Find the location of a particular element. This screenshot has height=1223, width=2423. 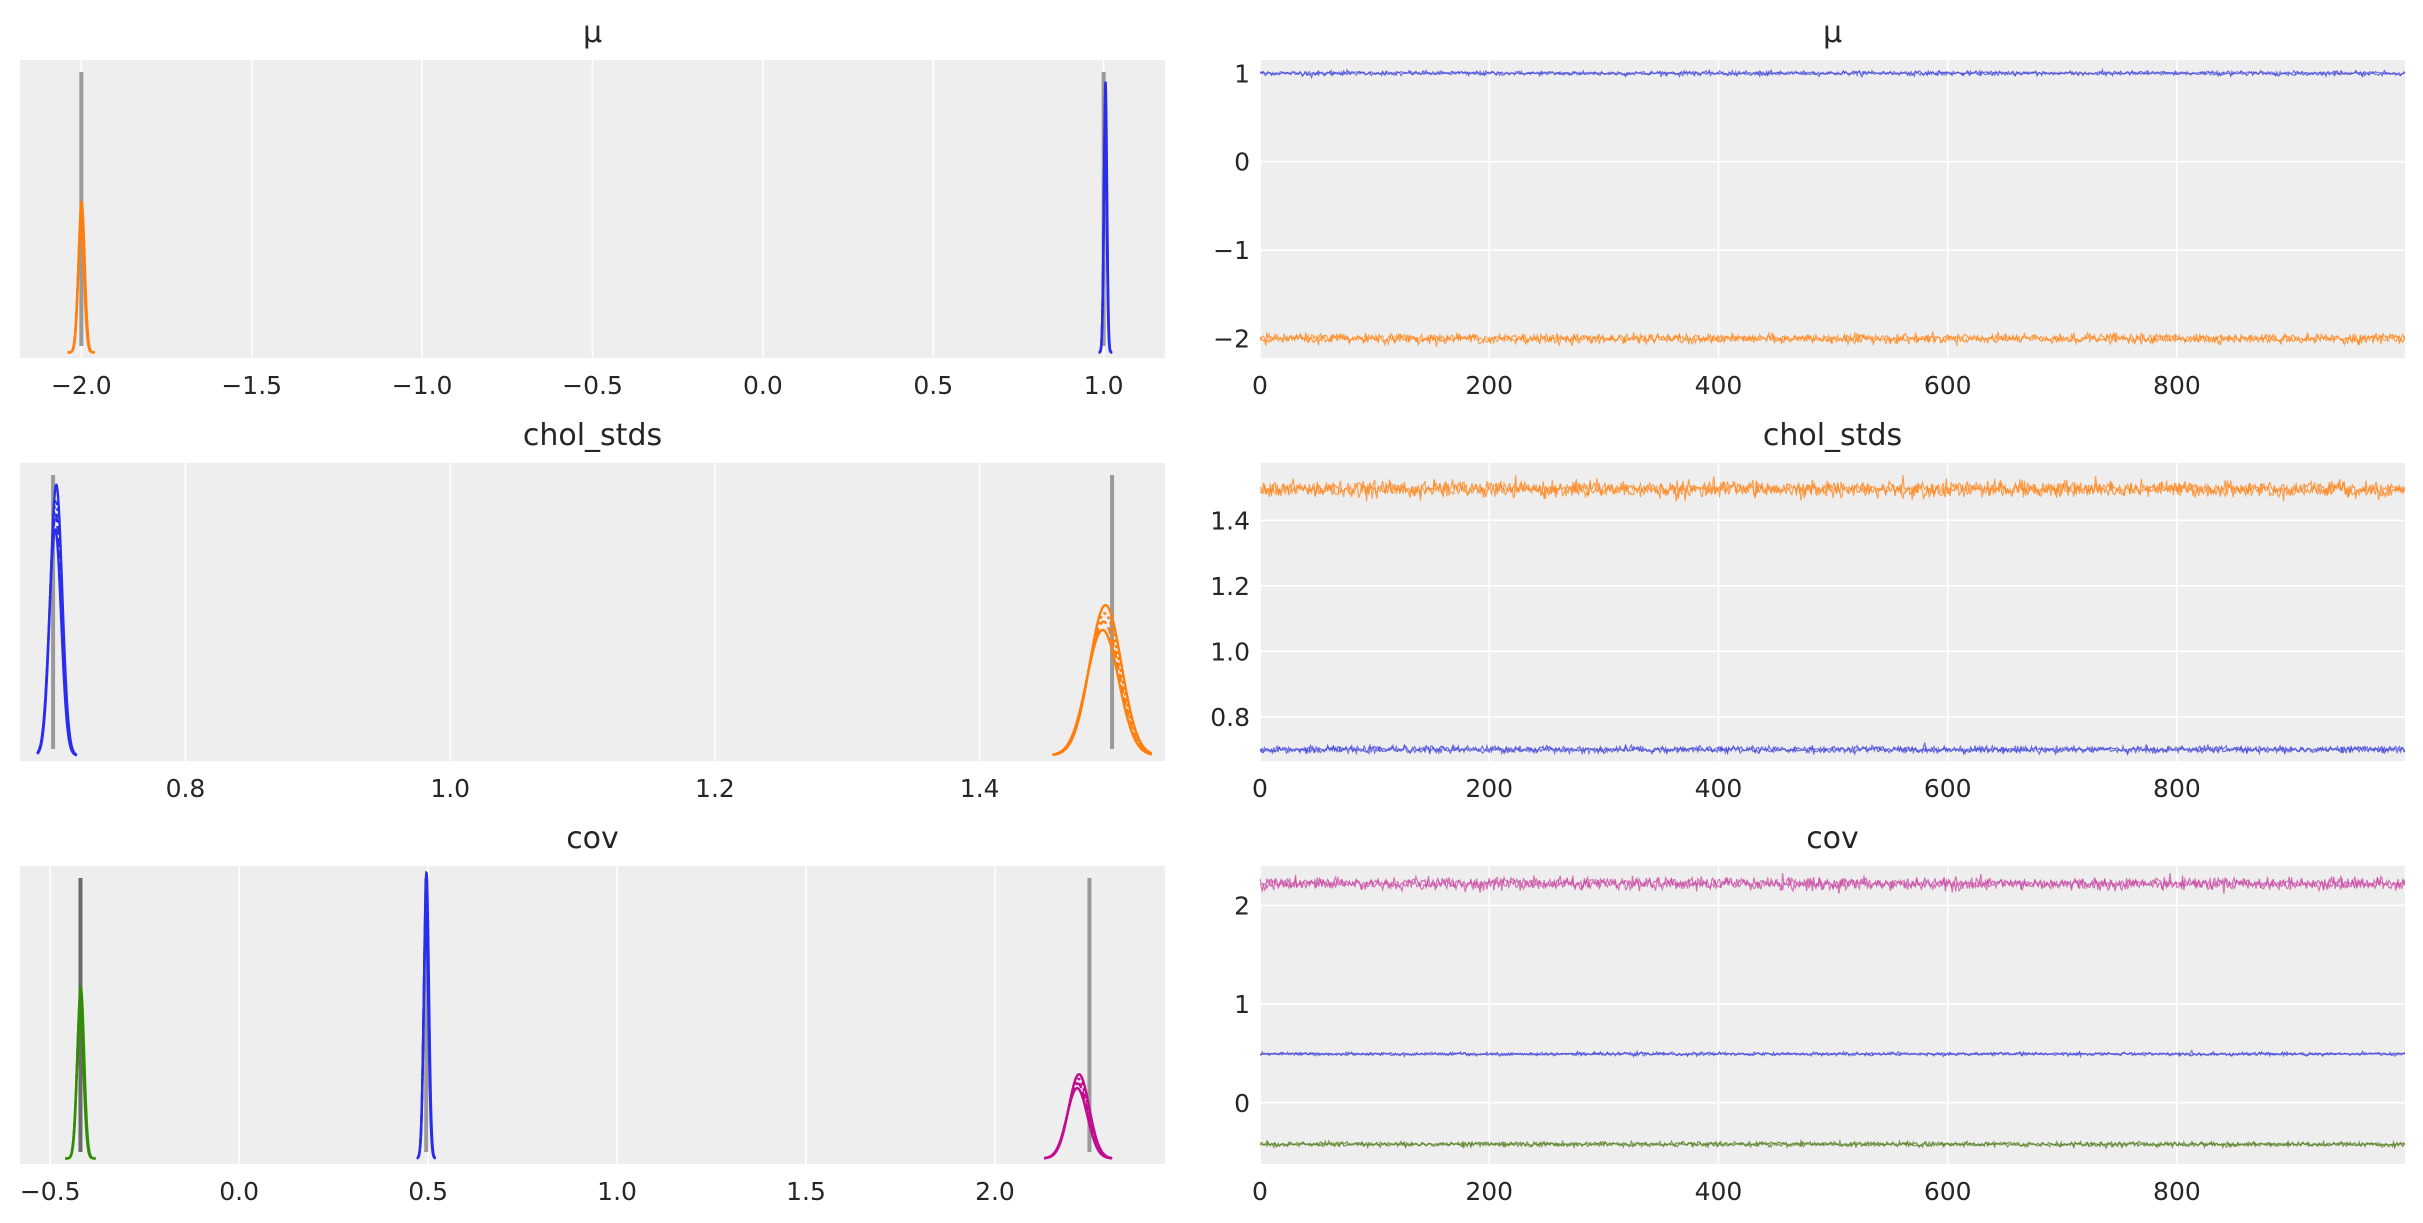

y-tick-label: 1.2 is located at coordinates (1230, 586).